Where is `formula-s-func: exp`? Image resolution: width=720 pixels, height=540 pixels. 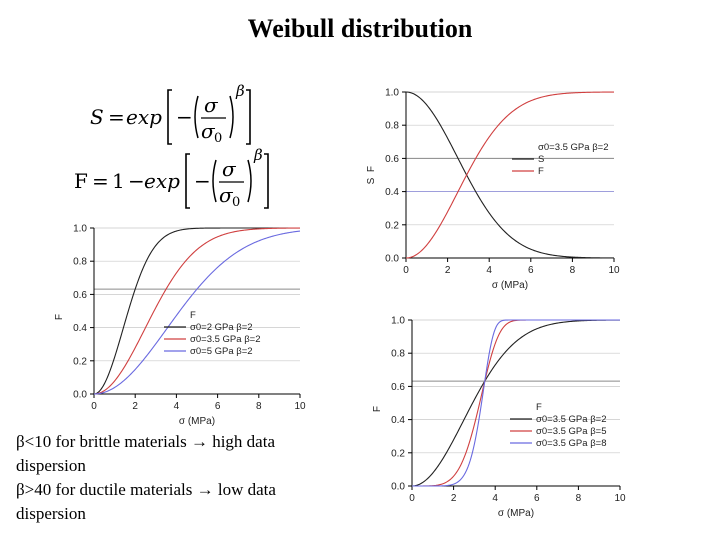
formula-s-func: exp is located at coordinates (144, 117).